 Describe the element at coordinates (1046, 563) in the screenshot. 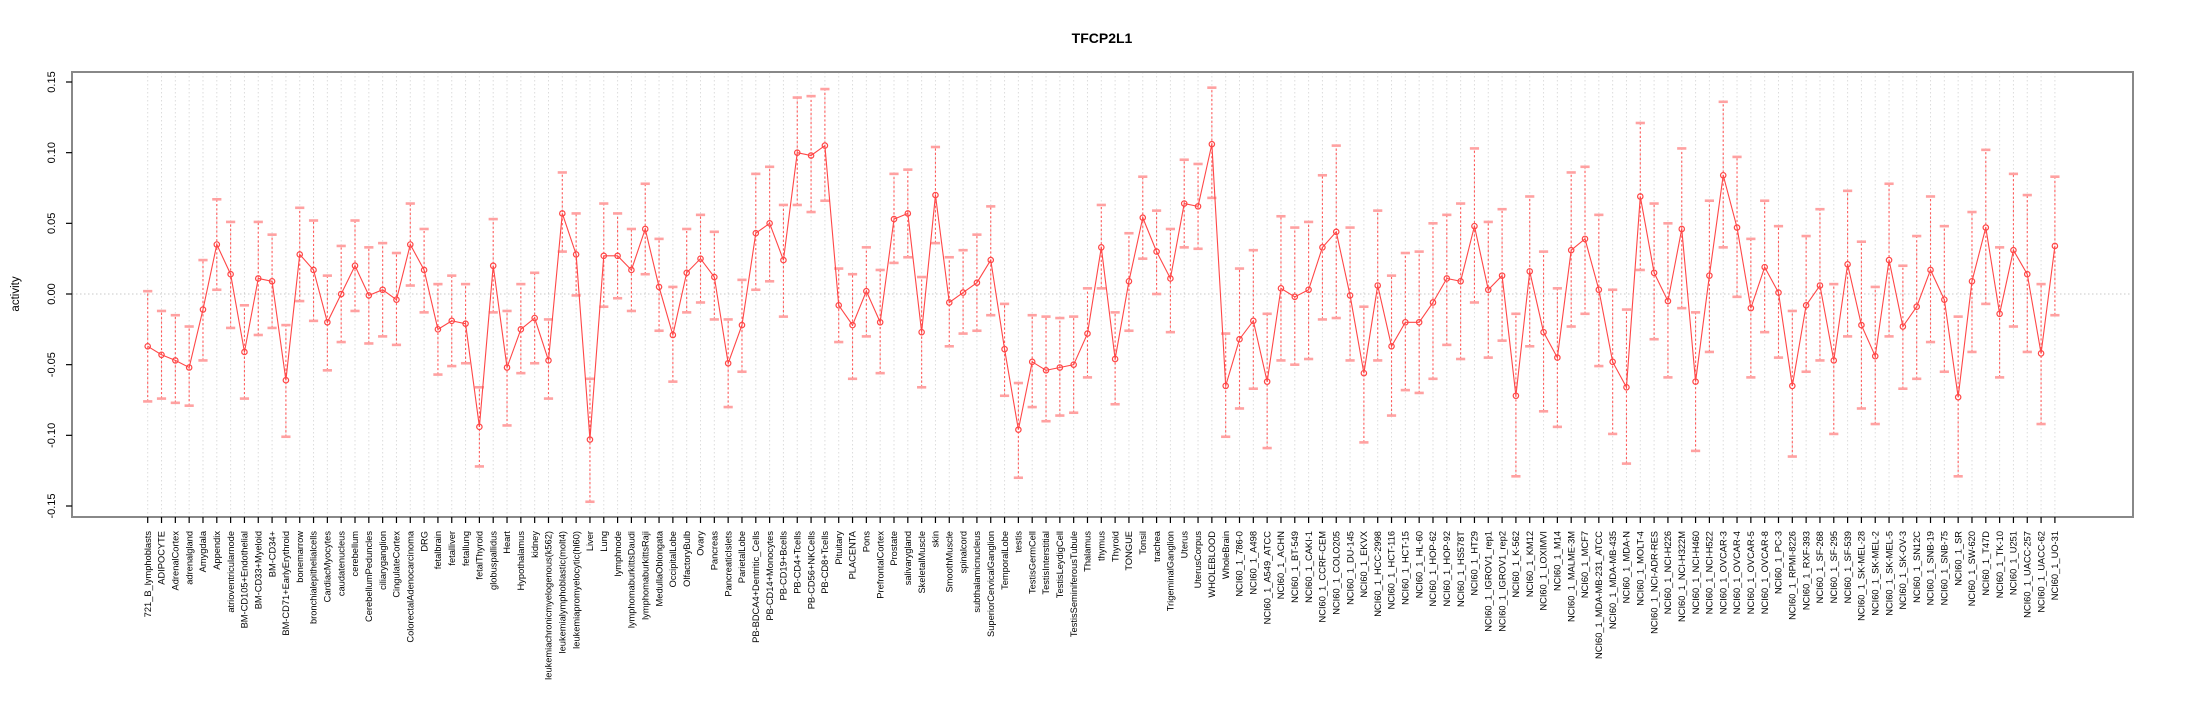

I see `x-tick-label: TestisInterstitial` at that location.